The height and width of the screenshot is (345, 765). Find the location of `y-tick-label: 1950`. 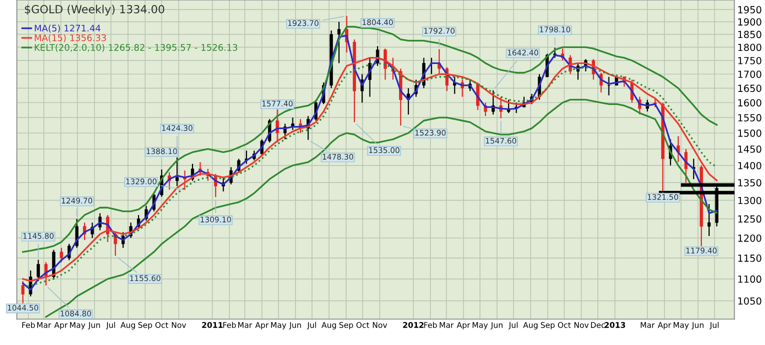

y-tick-label: 1950 is located at coordinates (750, 10).